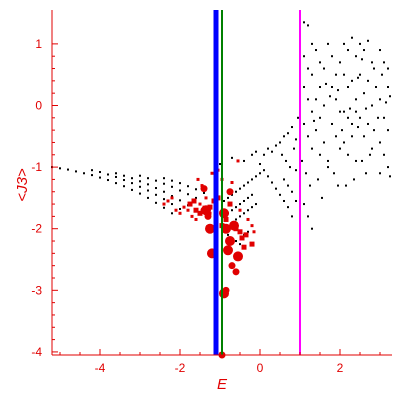 This screenshot has height=400, width=400. What do you see at coordinates (38, 105) in the screenshot?
I see `y-tick-label-1: 0` at bounding box center [38, 105].